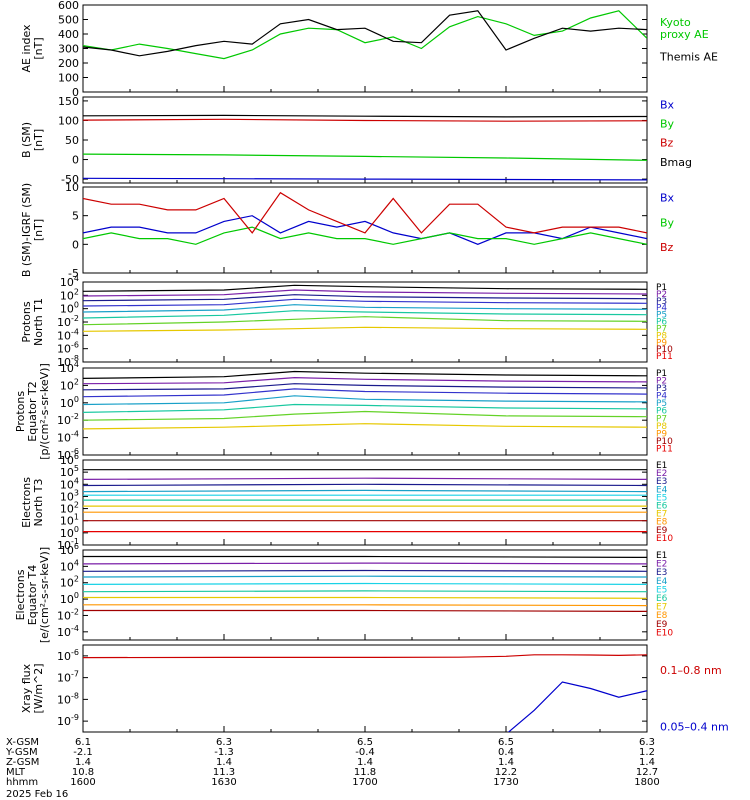 This screenshot has width=750, height=800. I want to click on legend-label: Bz, so click(667, 143).